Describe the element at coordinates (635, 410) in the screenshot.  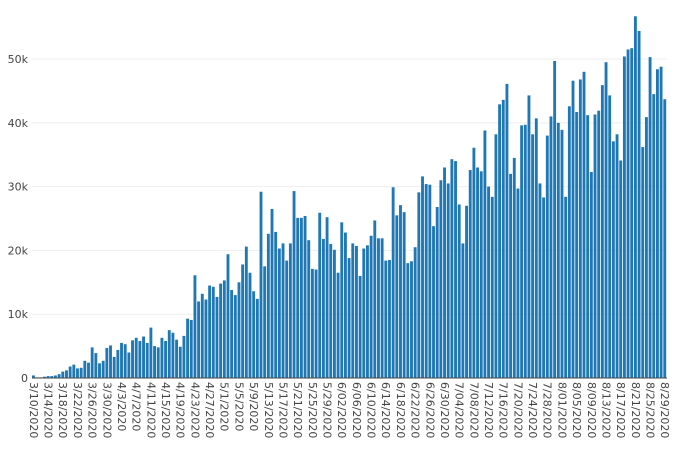
I see `x-tick-label: 8/21/2020` at that location.